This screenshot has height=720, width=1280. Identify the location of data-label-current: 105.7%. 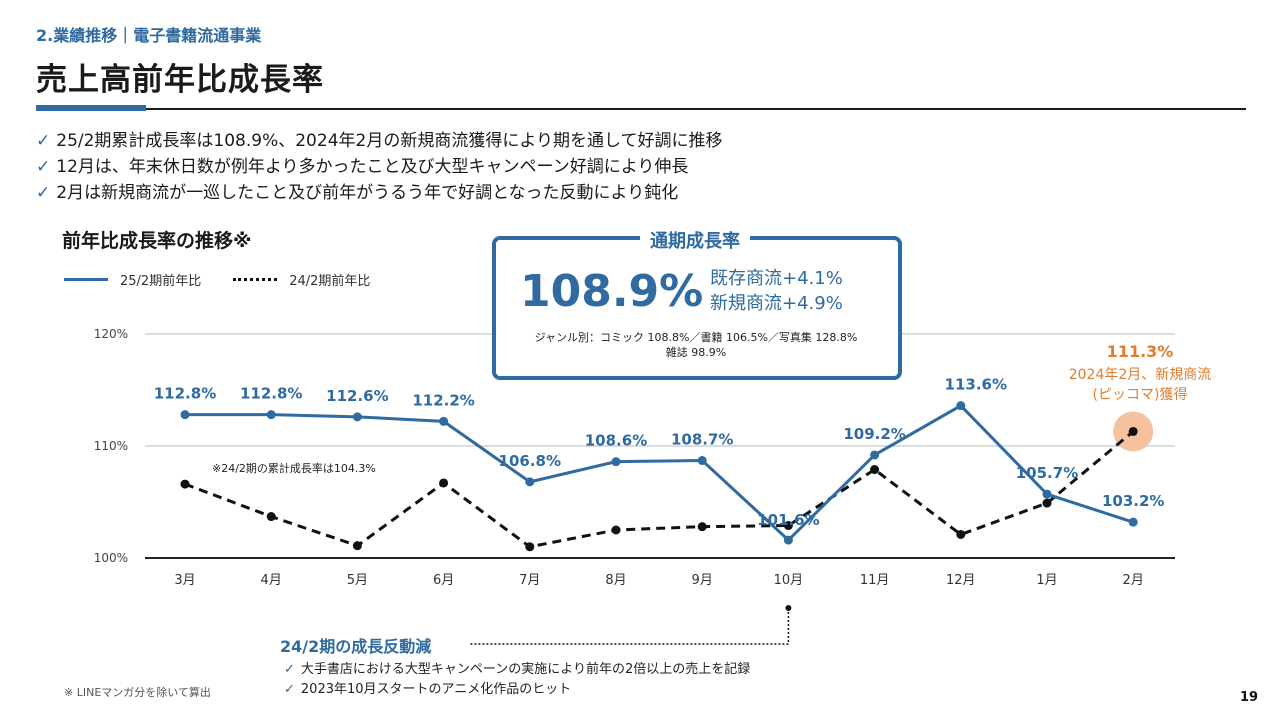
(1047, 473).